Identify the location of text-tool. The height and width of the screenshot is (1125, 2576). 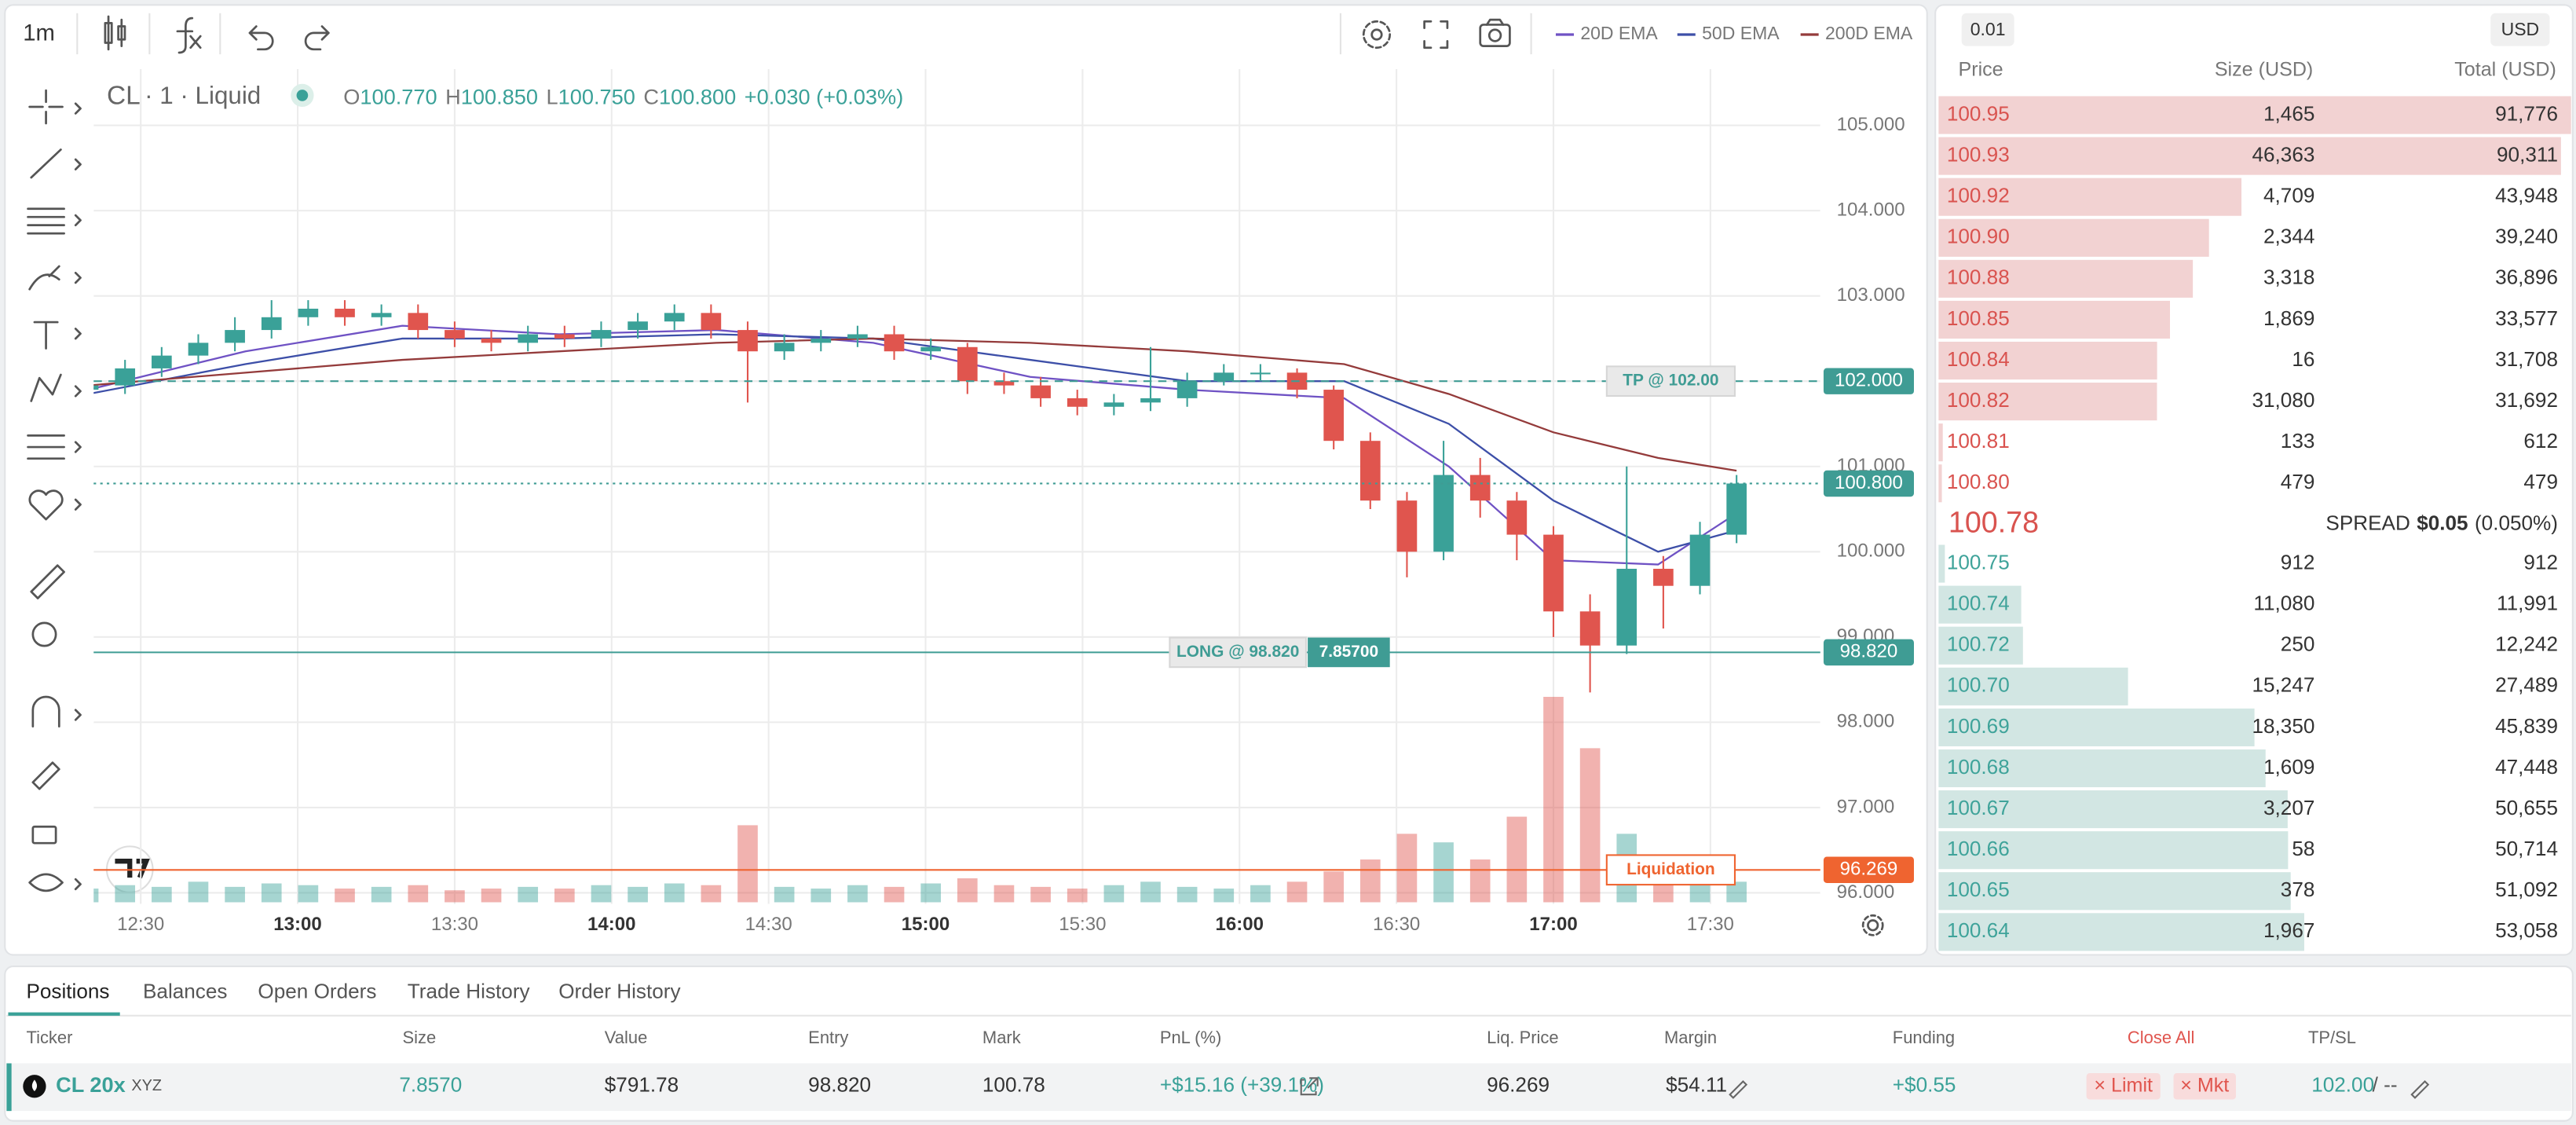
(46, 335).